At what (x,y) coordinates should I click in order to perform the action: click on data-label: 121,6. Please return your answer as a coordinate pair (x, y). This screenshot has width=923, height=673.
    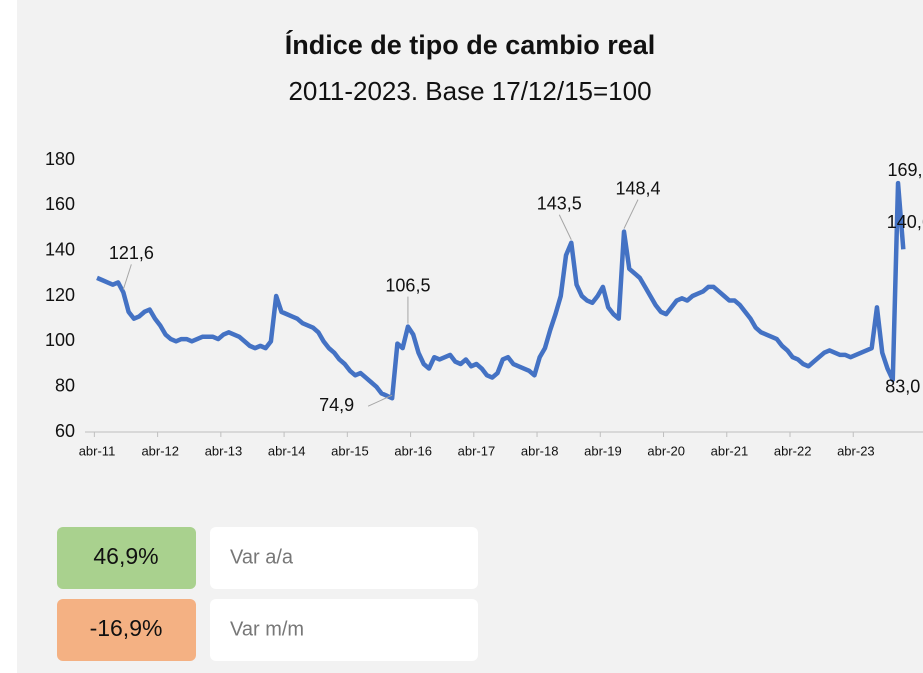
    Looking at the image, I should click on (131, 253).